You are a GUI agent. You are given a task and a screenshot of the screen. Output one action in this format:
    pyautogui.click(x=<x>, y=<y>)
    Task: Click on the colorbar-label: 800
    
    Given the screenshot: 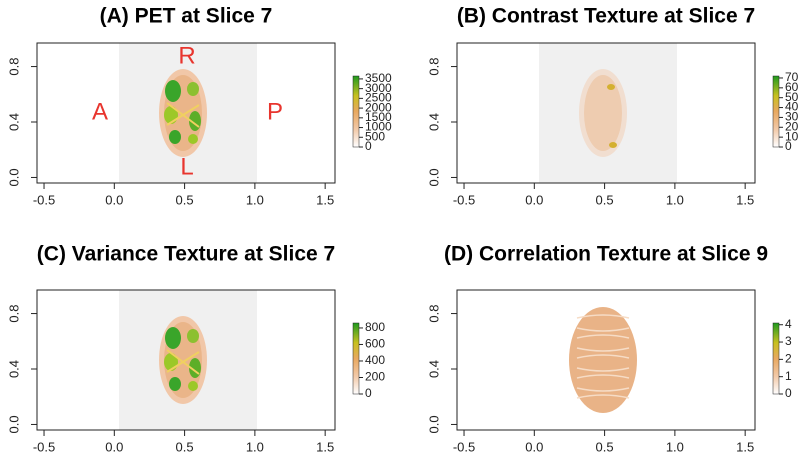 What is the action you would take?
    pyautogui.click(x=375, y=327)
    